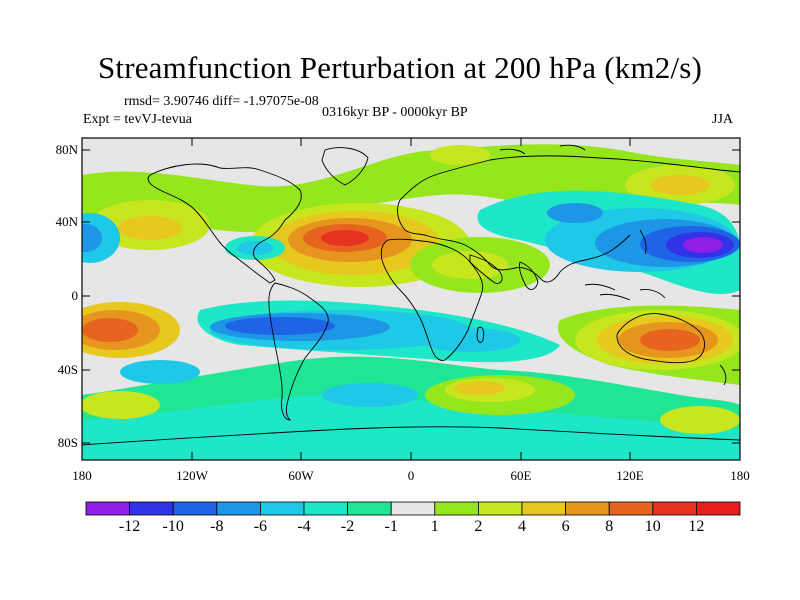  What do you see at coordinates (411, 475) in the screenshot?
I see `lon-label-0: 0` at bounding box center [411, 475].